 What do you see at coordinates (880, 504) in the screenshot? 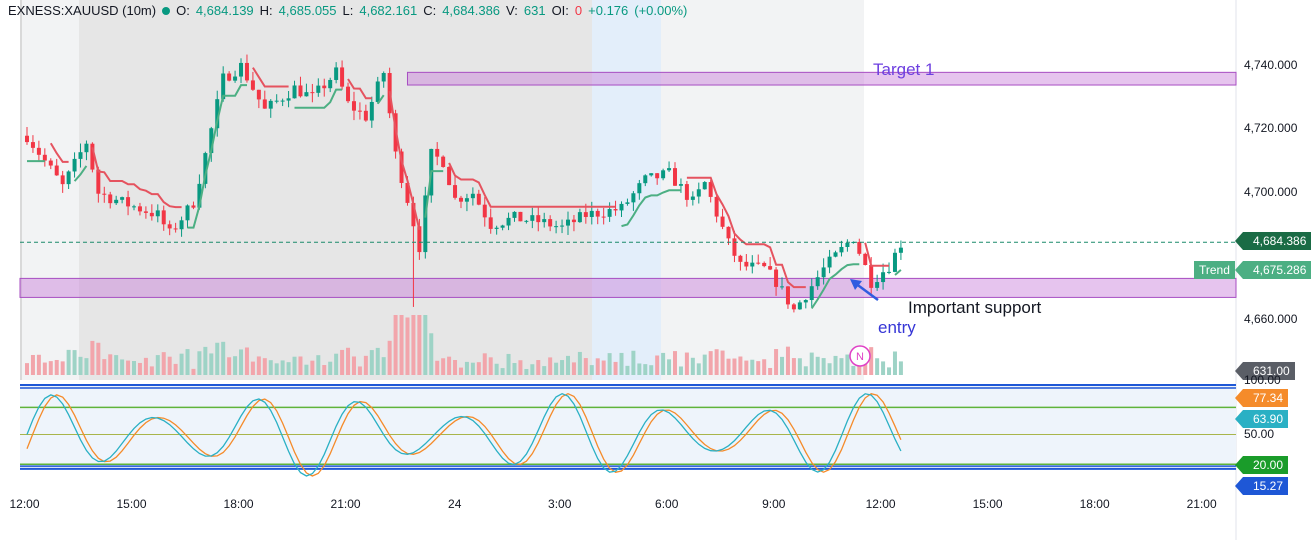
I see `time-tick-label: 12:00` at bounding box center [880, 504].